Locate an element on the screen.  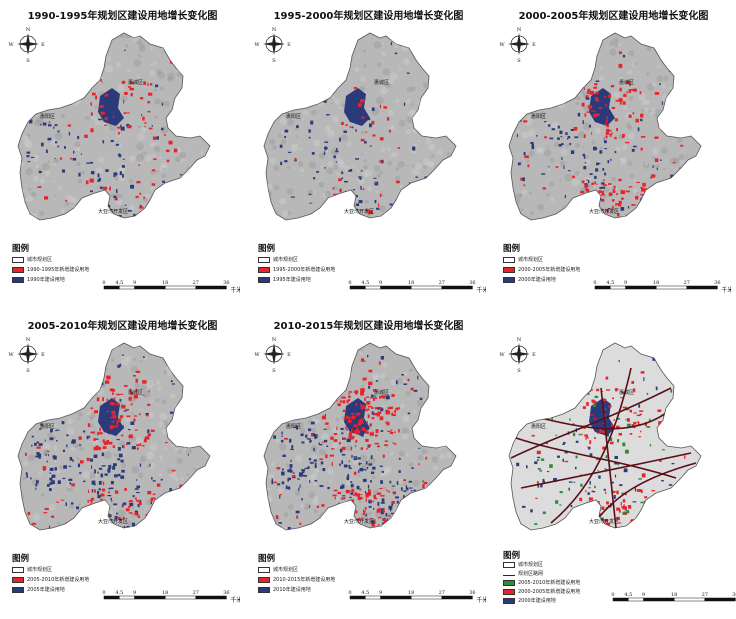
legend-item: 1995年建设用地 is located at coordinates (284, 279).